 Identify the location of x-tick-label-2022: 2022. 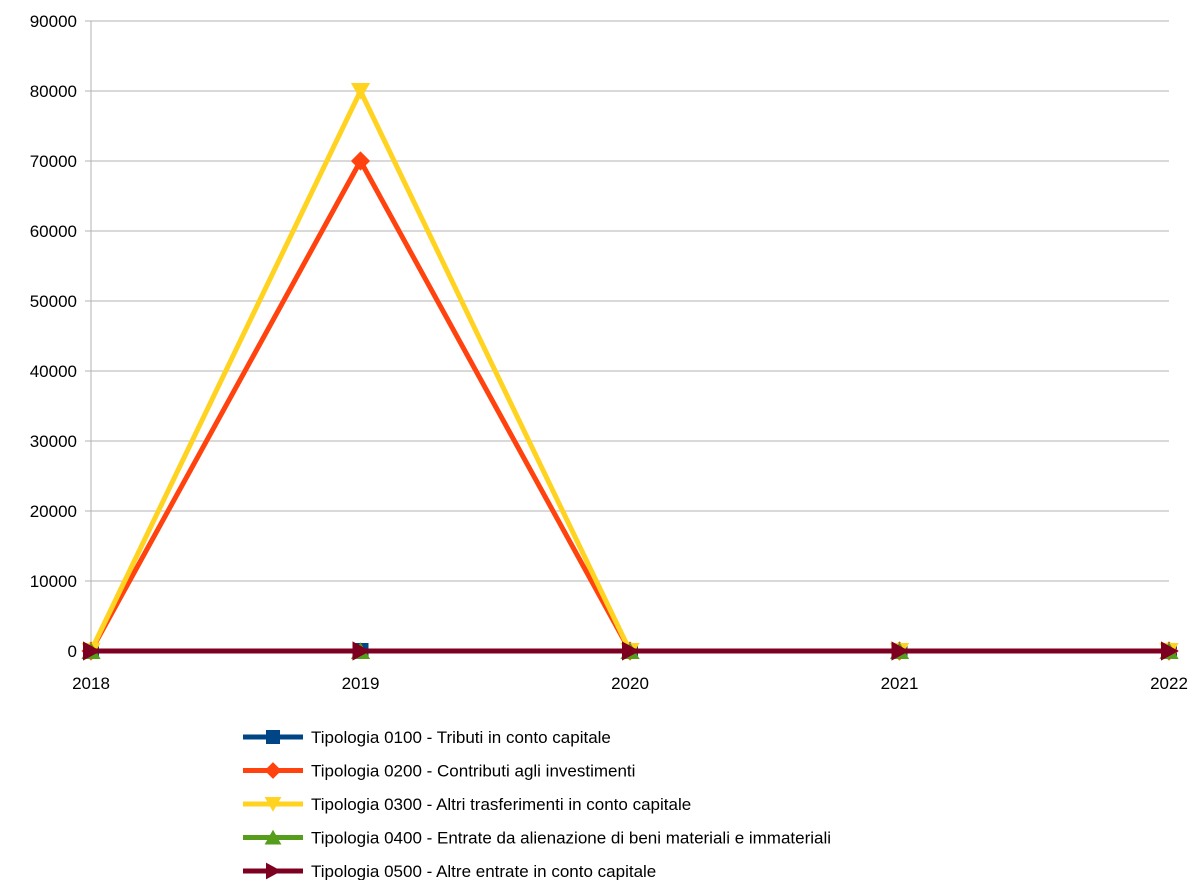
(1169, 683).